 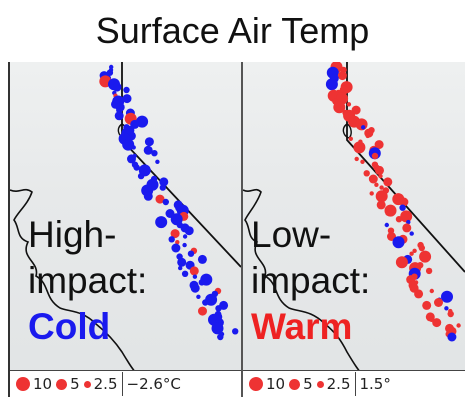 I want to click on impact-label: Low- impact: Warm, so click(x=310, y=281).